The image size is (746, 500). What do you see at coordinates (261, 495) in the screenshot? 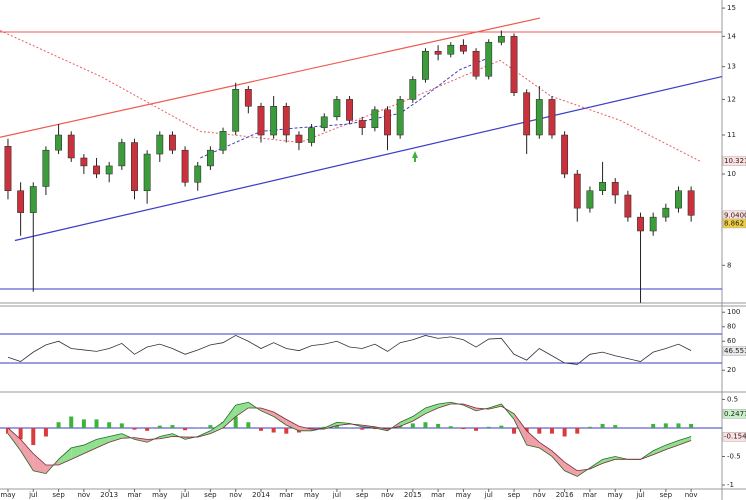
I see `x-tick-label: 2014` at bounding box center [261, 495].